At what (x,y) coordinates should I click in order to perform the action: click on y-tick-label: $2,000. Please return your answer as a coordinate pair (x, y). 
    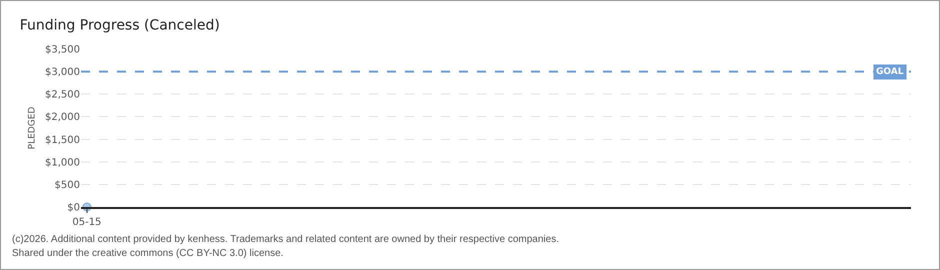
    Looking at the image, I should click on (62, 118).